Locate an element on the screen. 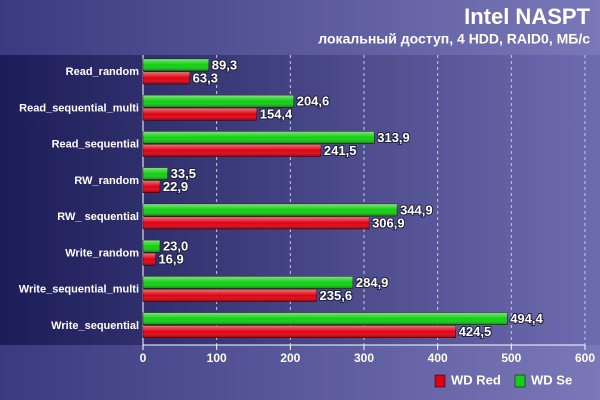 Image resolution: width=600 pixels, height=400 pixels. value-label: 33,5 is located at coordinates (183, 173).